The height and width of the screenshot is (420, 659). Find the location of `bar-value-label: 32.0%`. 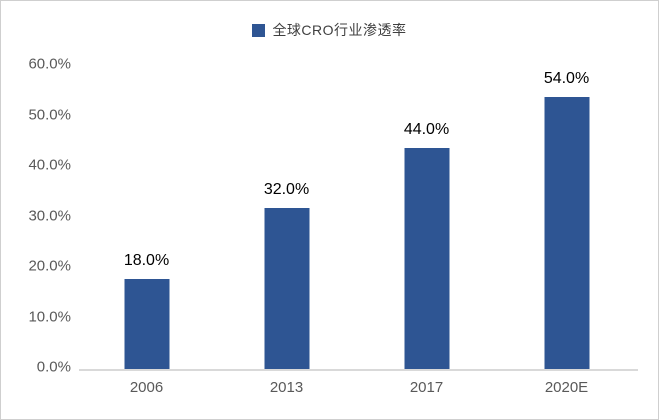

bar-value-label: 32.0% is located at coordinates (286, 190).